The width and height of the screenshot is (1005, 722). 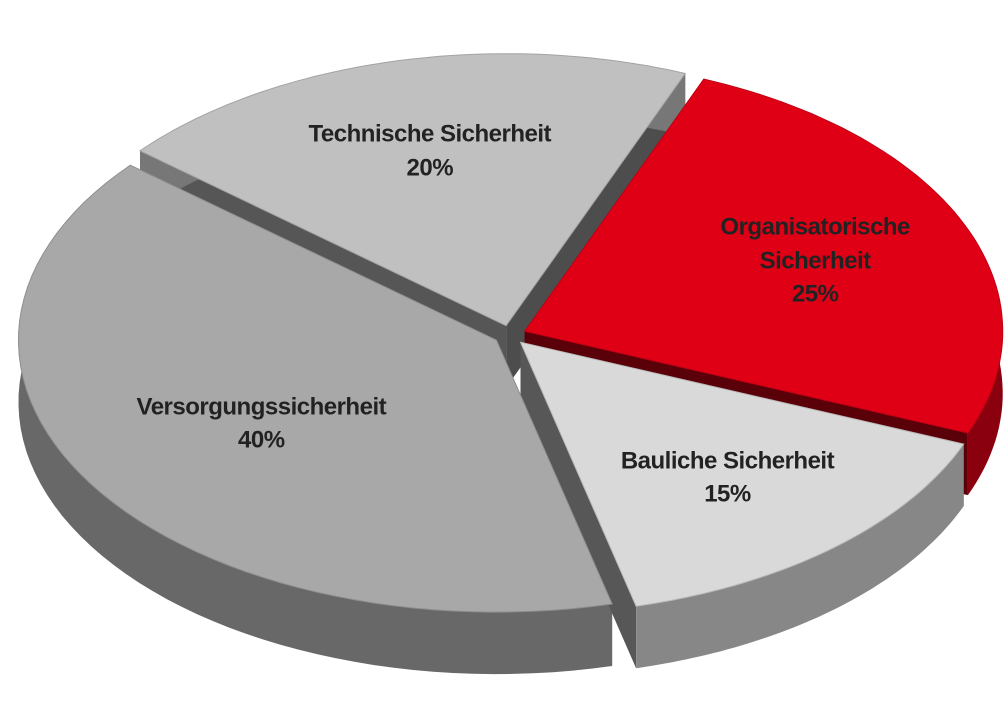 I want to click on slice-label: Technische Sicherheit 20%, so click(x=430, y=151).